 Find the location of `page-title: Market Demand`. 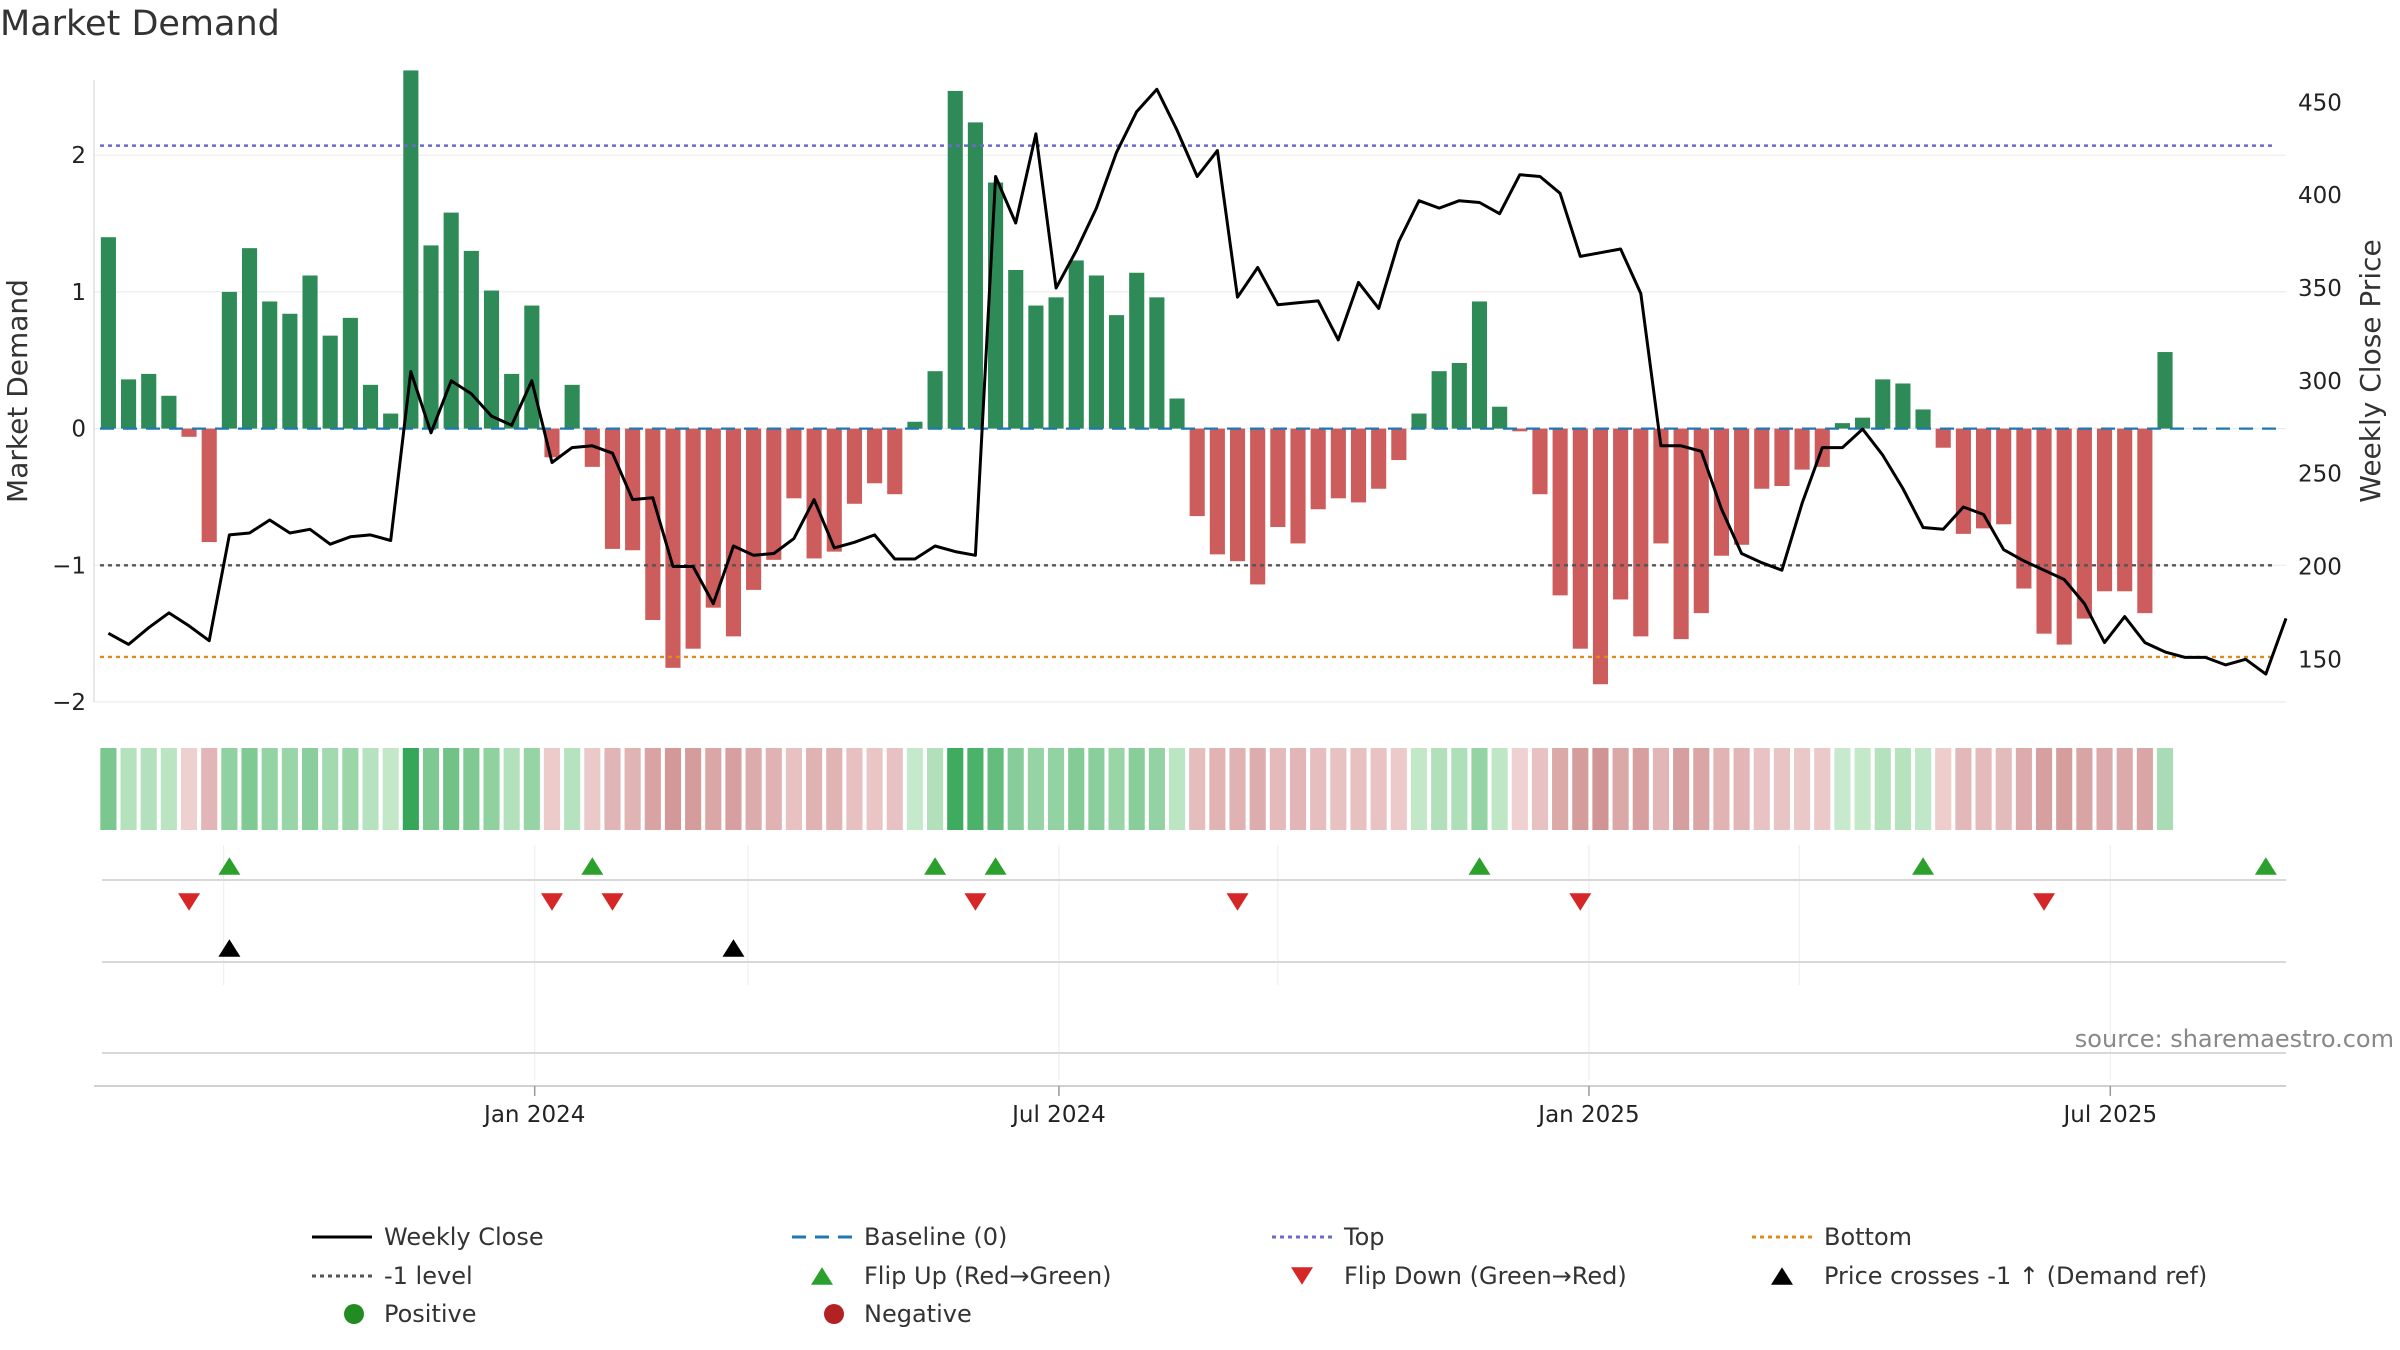

page-title: Market Demand is located at coordinates (140, 24).